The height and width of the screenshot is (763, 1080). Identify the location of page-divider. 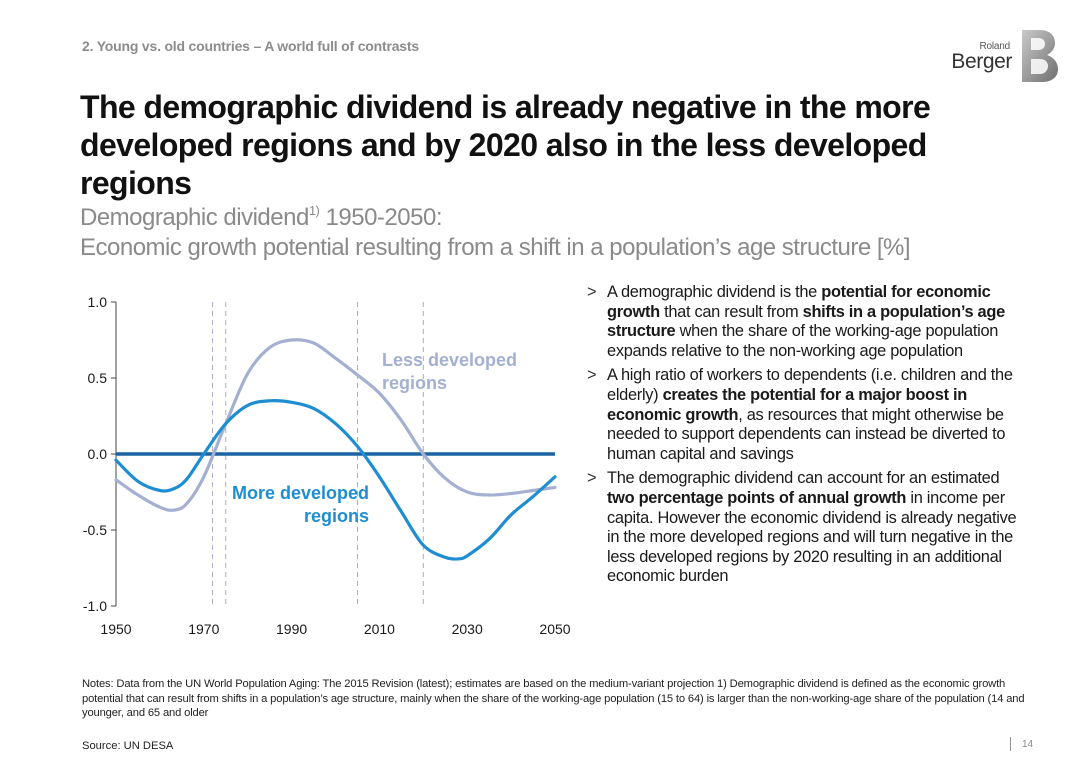
(1010, 744).